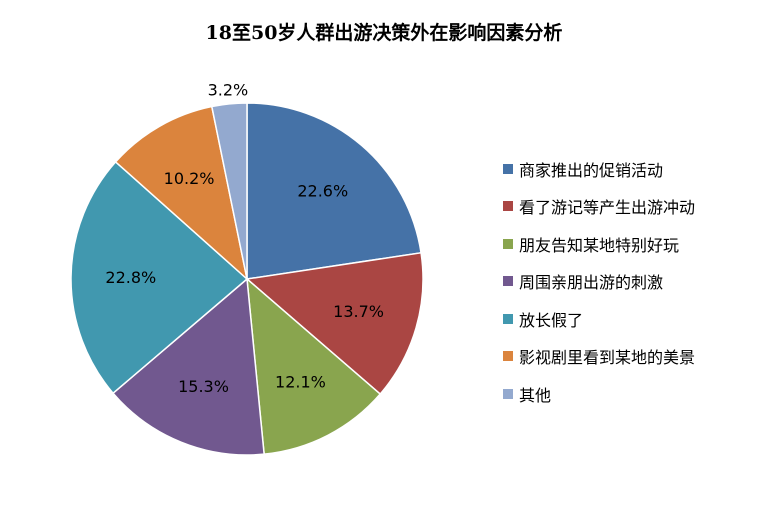  What do you see at coordinates (551, 320) in the screenshot?
I see `legend-label-5: 放长假了` at bounding box center [551, 320].